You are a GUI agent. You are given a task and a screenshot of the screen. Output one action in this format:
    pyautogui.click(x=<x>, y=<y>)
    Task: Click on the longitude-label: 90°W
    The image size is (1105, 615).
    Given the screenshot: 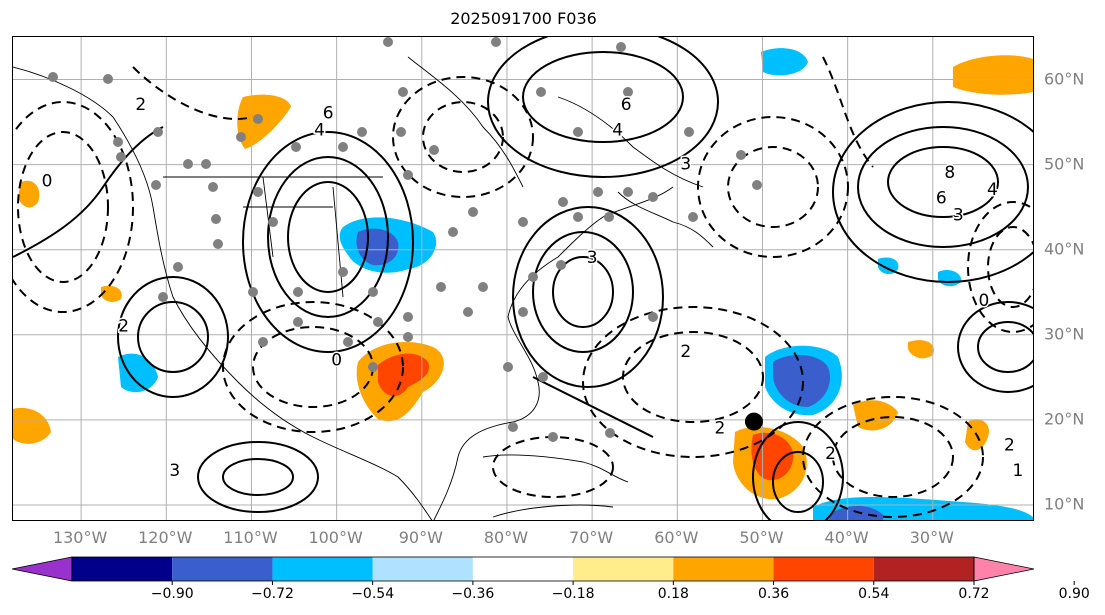 What is the action you would take?
    pyautogui.click(x=420, y=537)
    